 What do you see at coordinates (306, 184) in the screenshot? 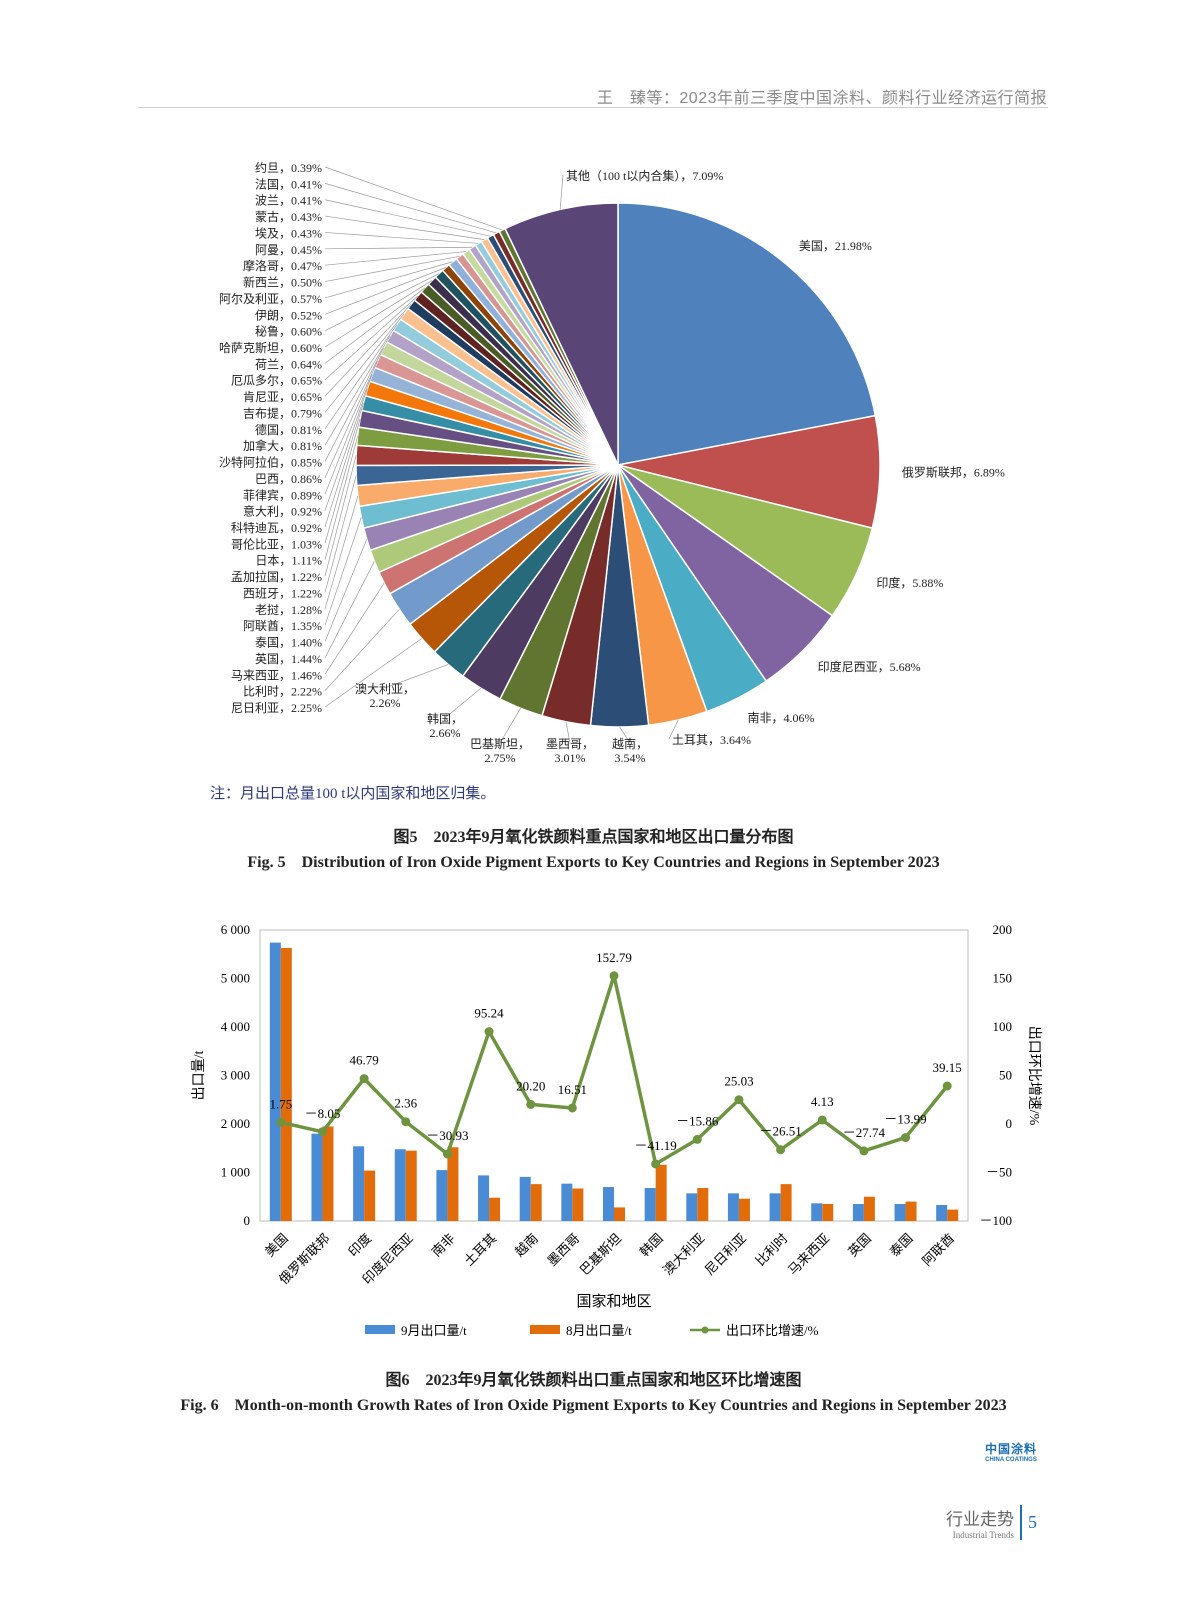
I see `pie-label-value: 0.41%` at bounding box center [306, 184].